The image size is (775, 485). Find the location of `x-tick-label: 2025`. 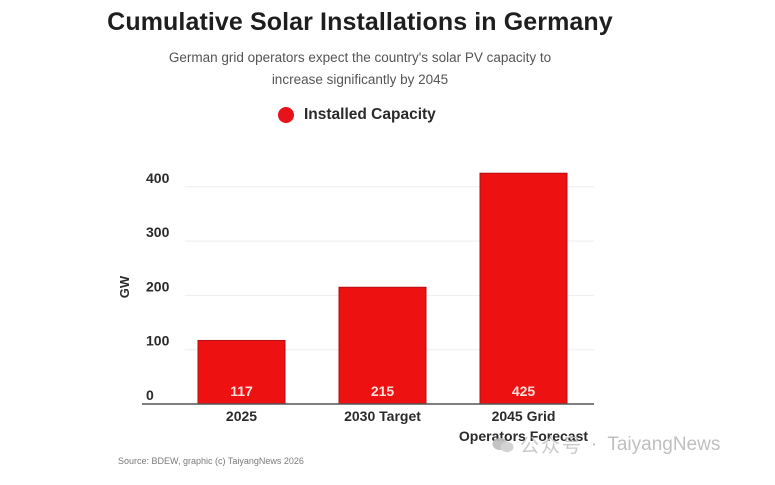

x-tick-label: 2025 is located at coordinates (241, 416).